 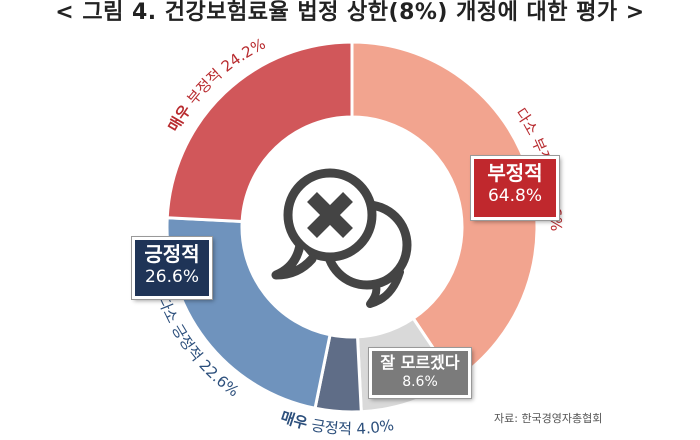 I want to click on negative-total-box: 부정적 64.8%, so click(x=515, y=188).